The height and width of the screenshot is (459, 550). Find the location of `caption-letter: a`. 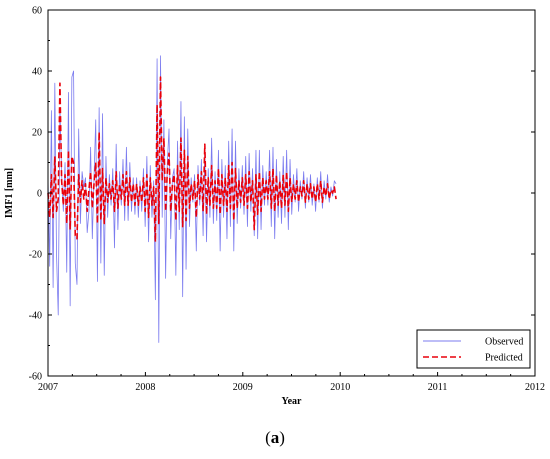

caption-letter: a is located at coordinates (275, 437).